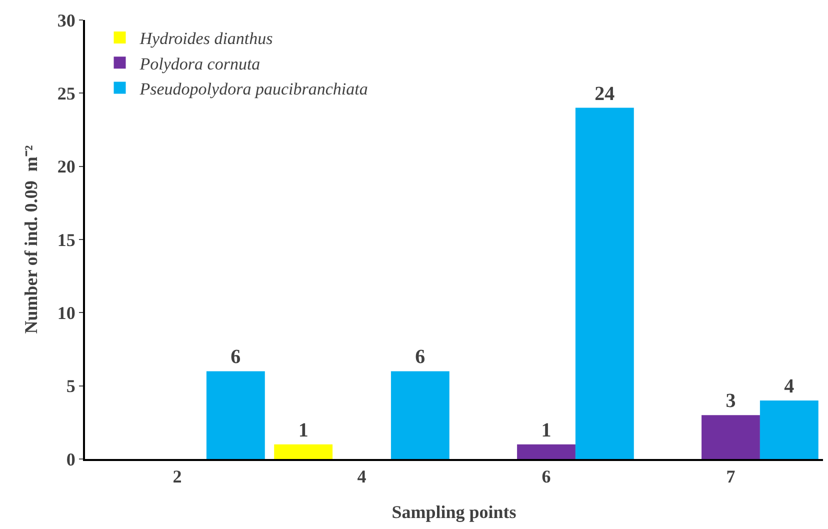 The width and height of the screenshot is (828, 529). Describe the element at coordinates (454, 512) in the screenshot. I see `x-axis-title: Sampling points` at that location.